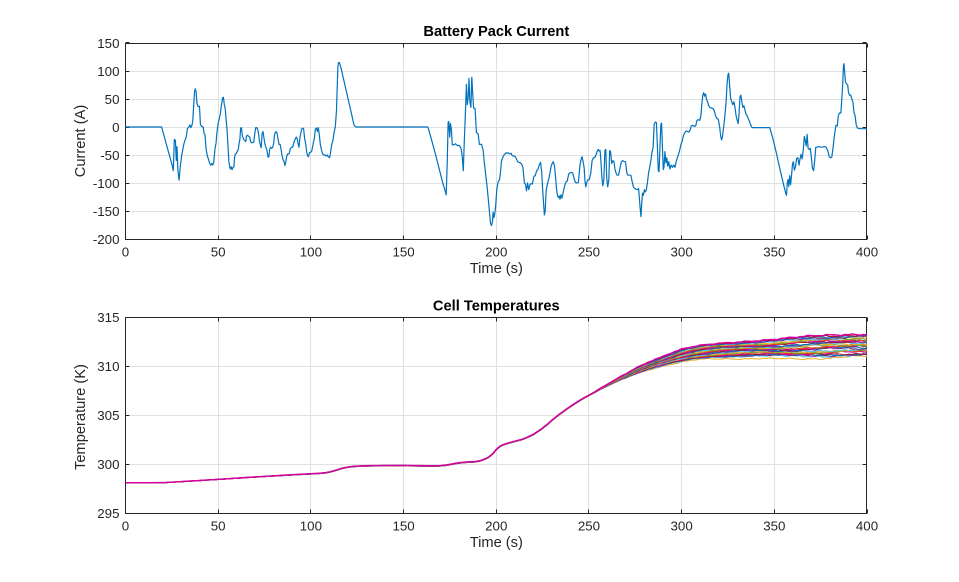 Image resolution: width=959 pixels, height=582 pixels. What do you see at coordinates (496, 307) in the screenshot?
I see `svg-text: Cell Temperatures` at bounding box center [496, 307].